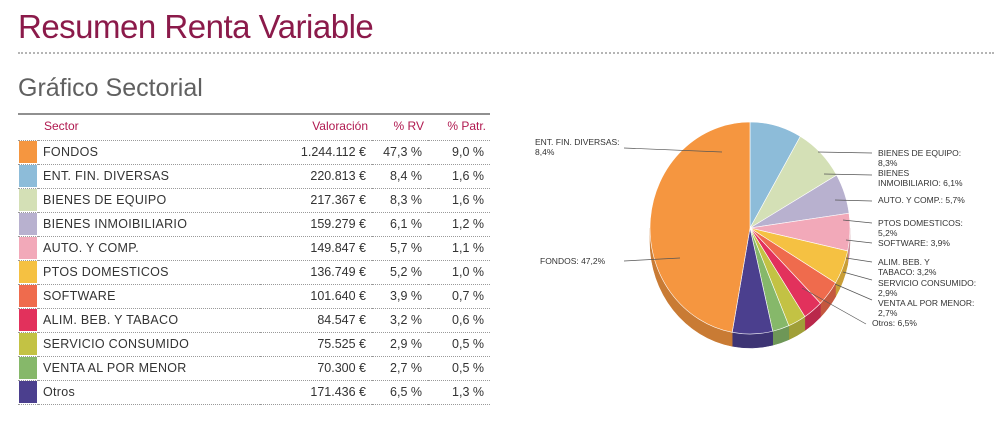 Image resolution: width=1008 pixels, height=435 pixels. What do you see at coordinates (341, 368) in the screenshot?
I see `valoracion-cell: 70.300 €` at bounding box center [341, 368].